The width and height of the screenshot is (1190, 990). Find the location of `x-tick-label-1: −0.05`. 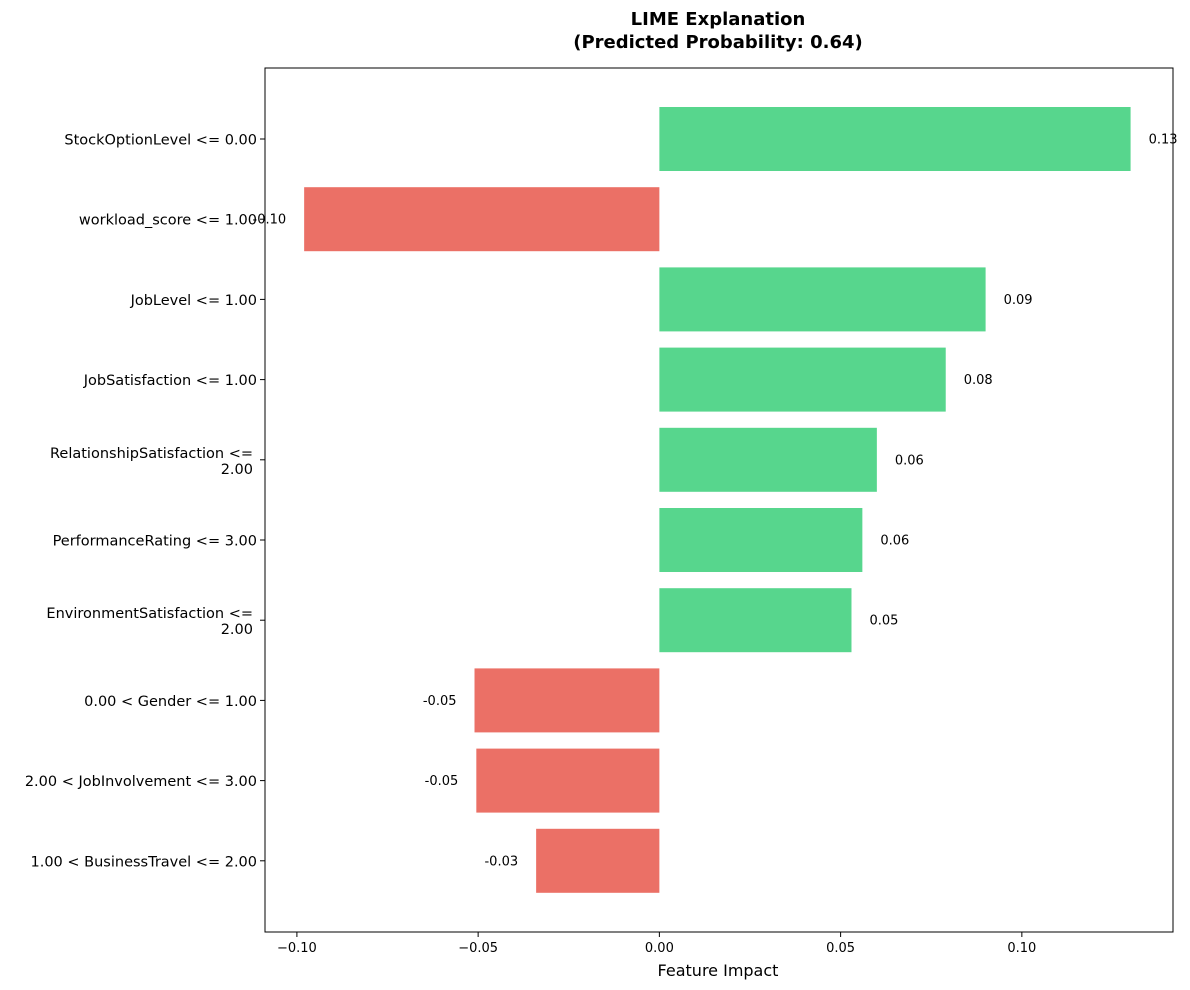

x-tick-label-1: −0.05 is located at coordinates (478, 948).